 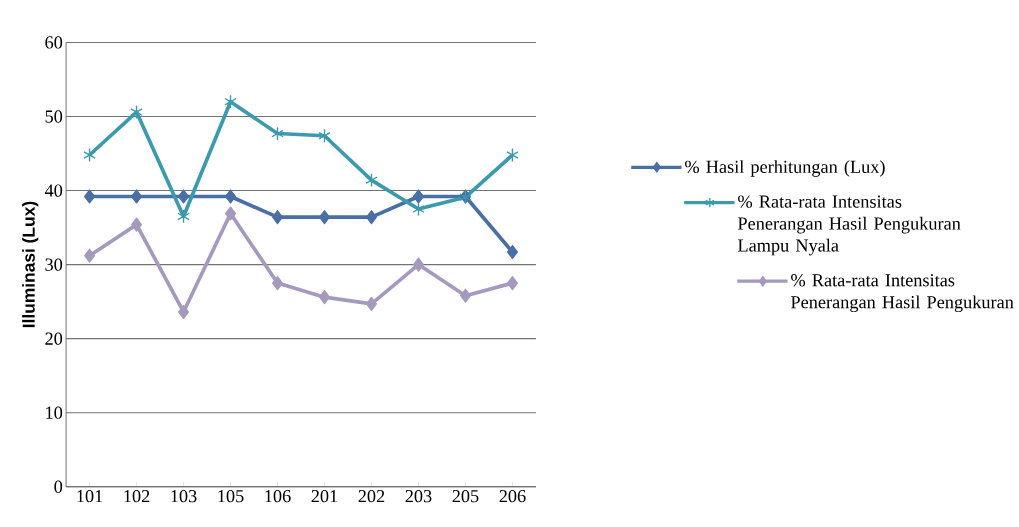 I want to click on y-tick-label: 0, so click(x=58, y=486).